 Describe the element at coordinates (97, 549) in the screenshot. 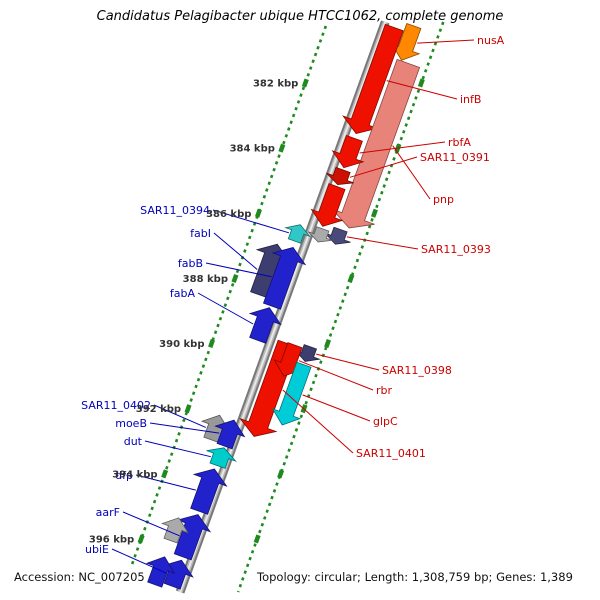

I see `gene-label-ubiE: ubiE` at that location.